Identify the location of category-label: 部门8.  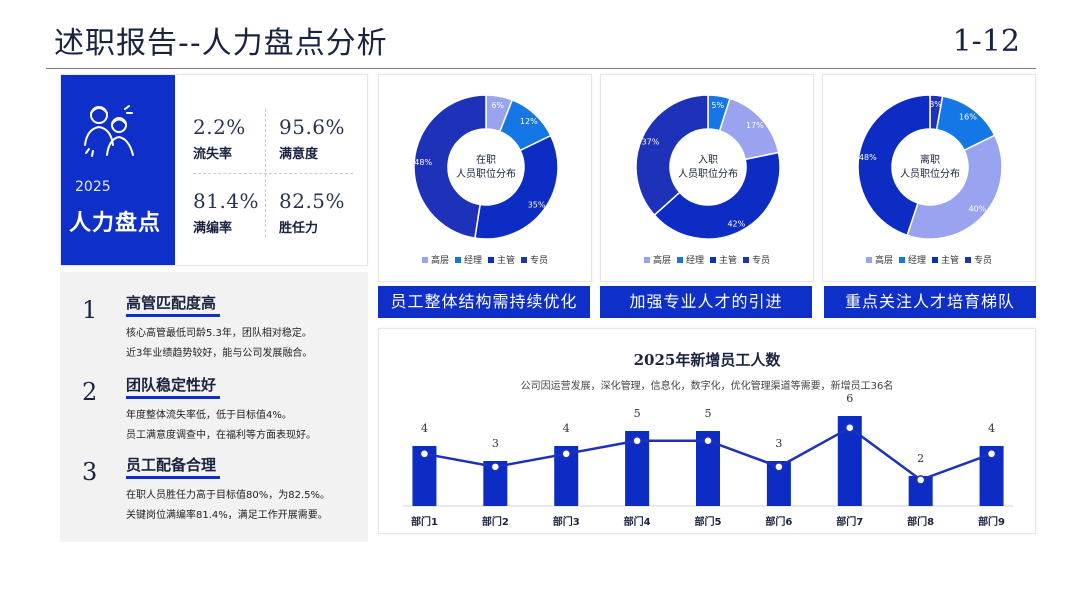
(920, 521).